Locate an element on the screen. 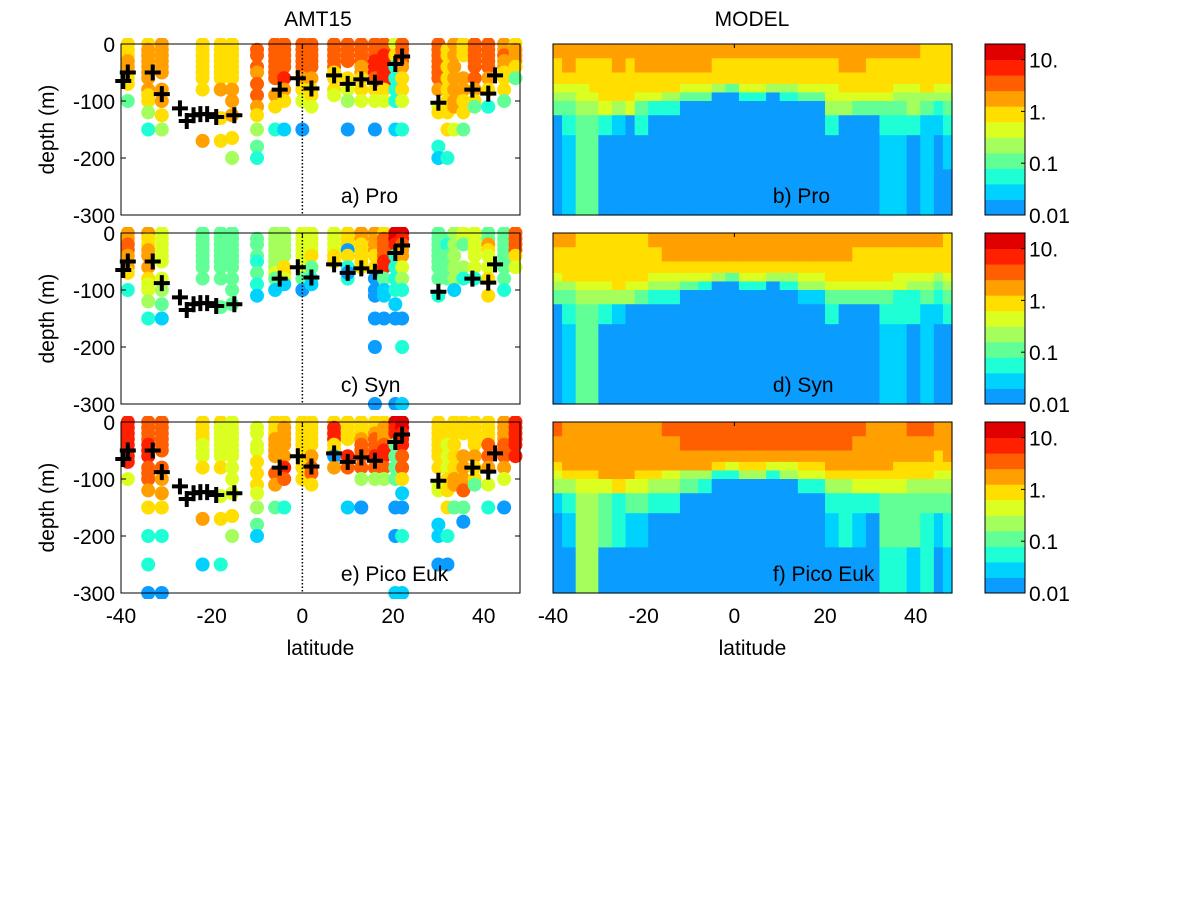  model-heatmap is located at coordinates (753, 508).